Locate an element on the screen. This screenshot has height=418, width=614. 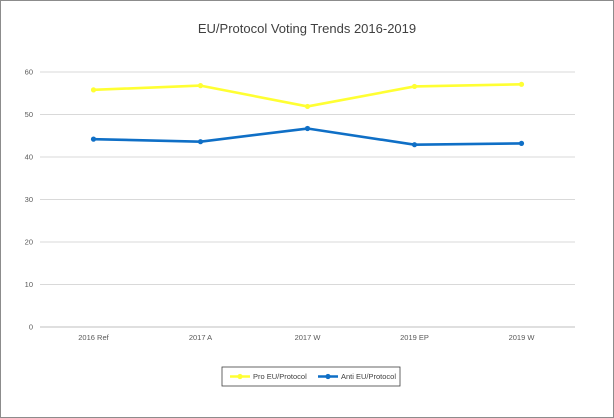
legend-box is located at coordinates (311, 376).